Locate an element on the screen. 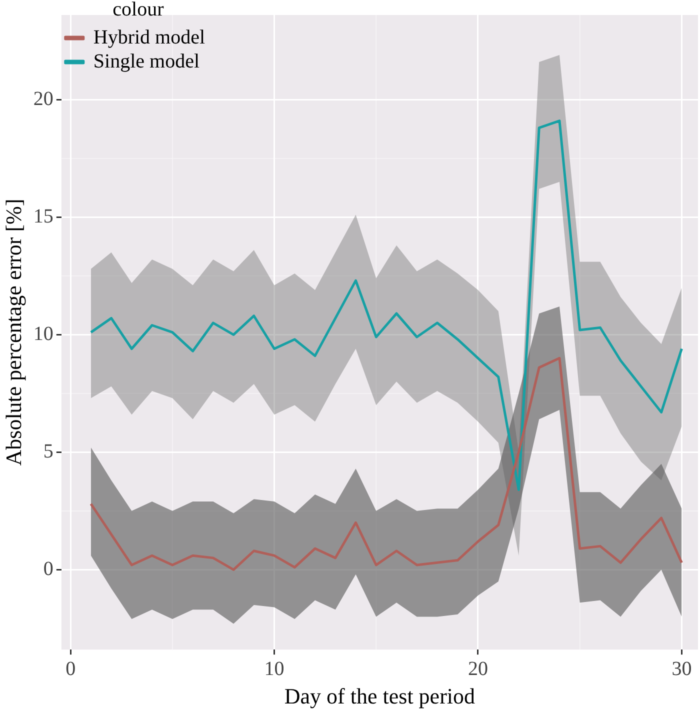  x-tick-label: 10 is located at coordinates (274, 669).